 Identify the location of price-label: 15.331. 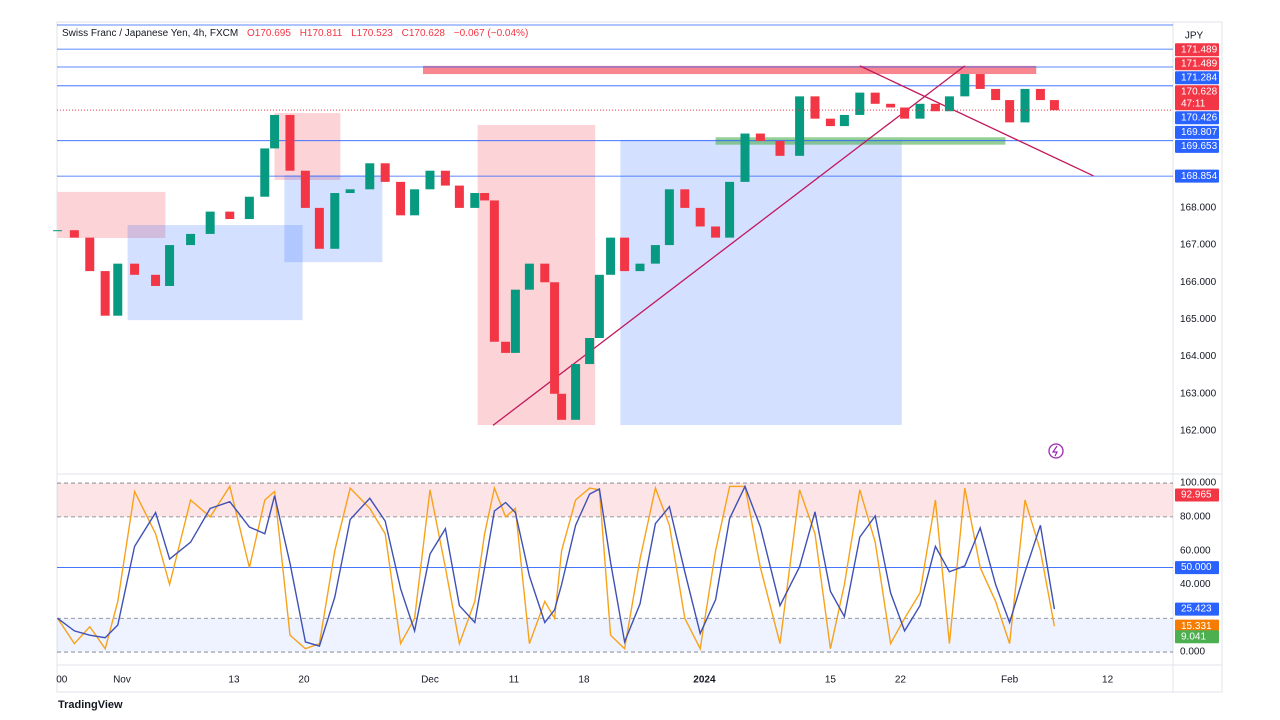
(1196, 626).